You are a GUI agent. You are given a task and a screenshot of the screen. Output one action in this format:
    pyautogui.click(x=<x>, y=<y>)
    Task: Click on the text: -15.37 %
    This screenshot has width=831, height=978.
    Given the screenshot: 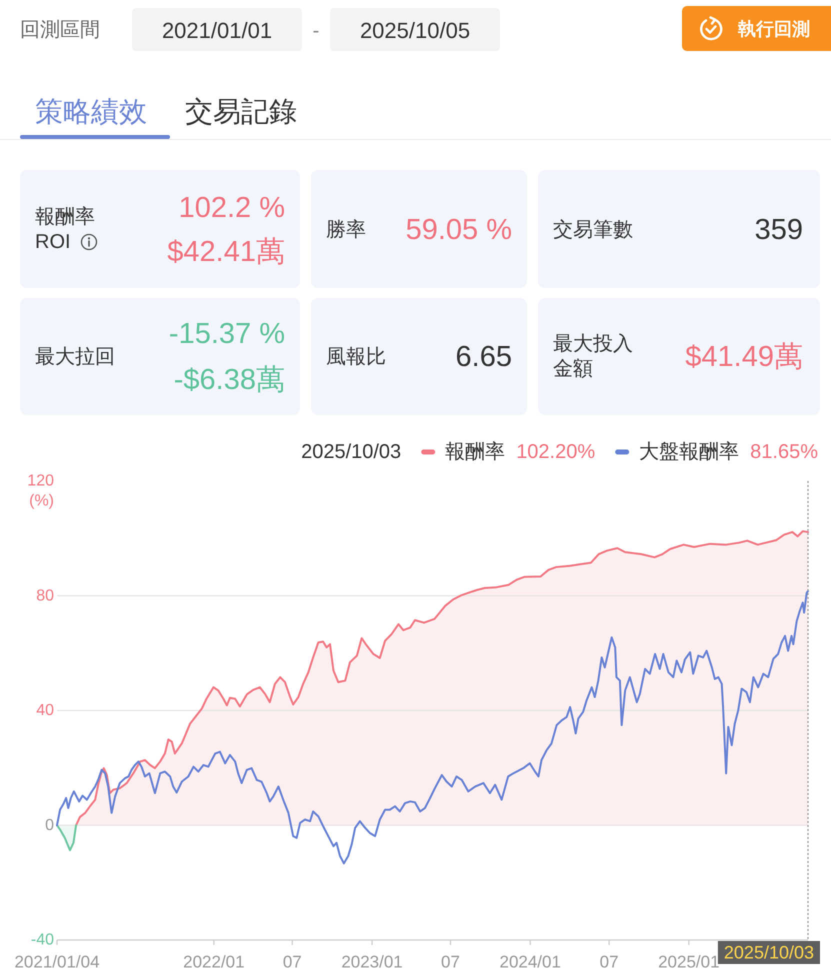 What is the action you would take?
    pyautogui.click(x=226, y=334)
    